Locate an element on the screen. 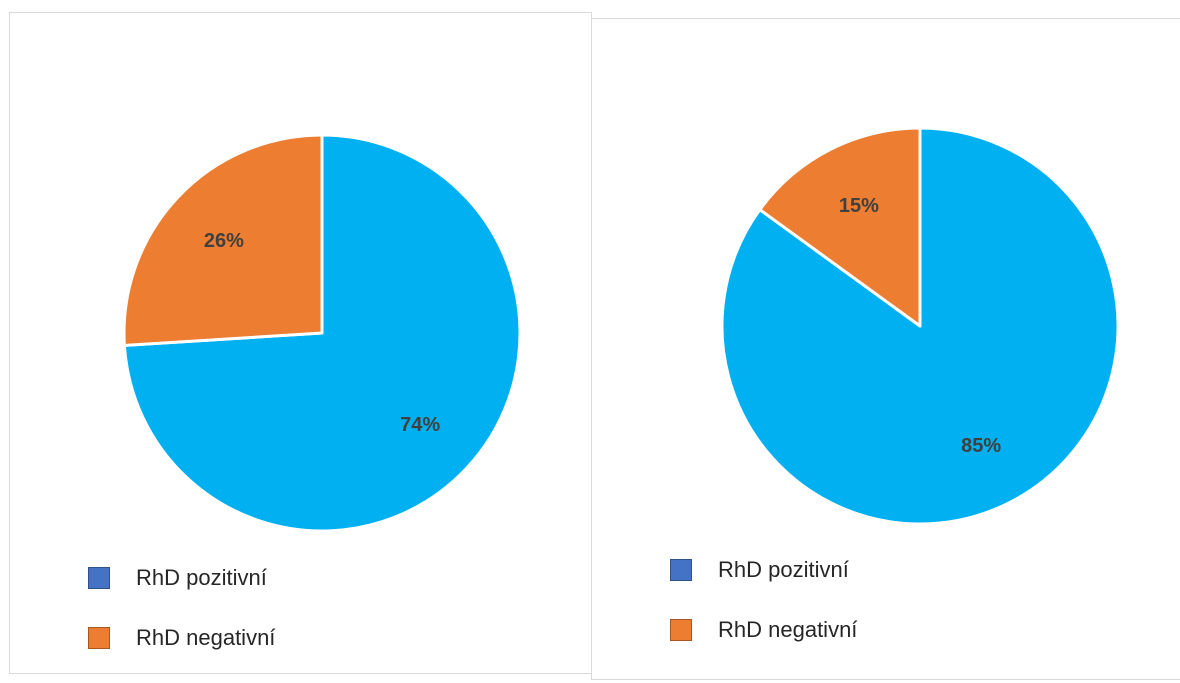  pie-data-label-rhd-positive: 85% is located at coordinates (981, 446).